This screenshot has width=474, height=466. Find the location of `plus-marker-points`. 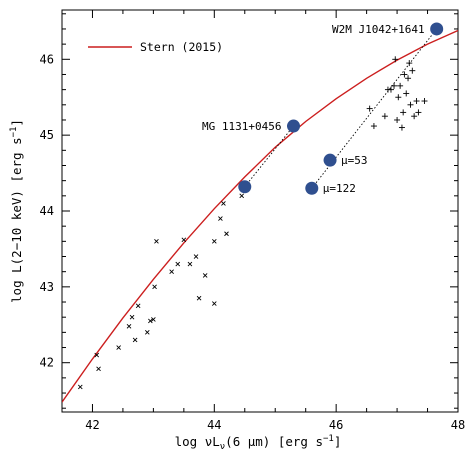

plus-marker-points is located at coordinates (397, 93).